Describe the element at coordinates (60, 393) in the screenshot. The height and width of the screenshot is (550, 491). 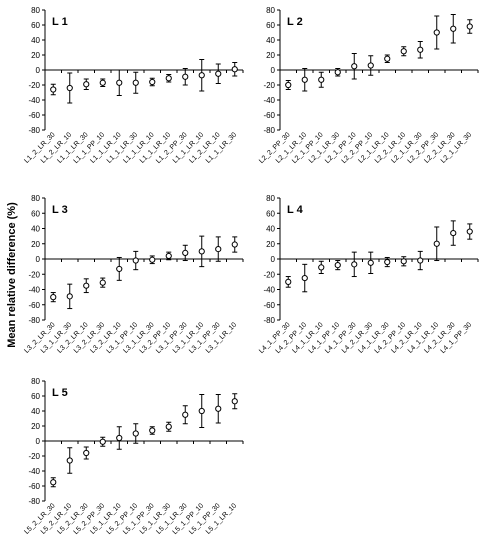
I see `panel-label: L 5` at that location.